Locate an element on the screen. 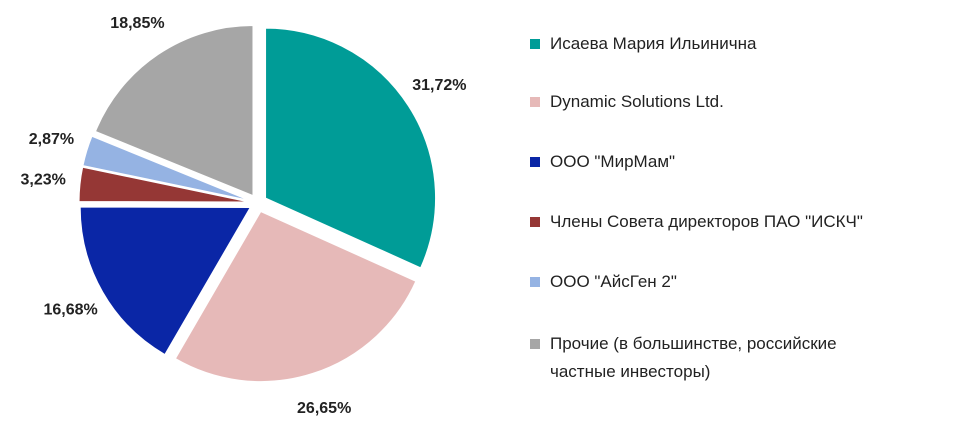 The width and height of the screenshot is (962, 425). data-label: 16,68% is located at coordinates (71, 310).